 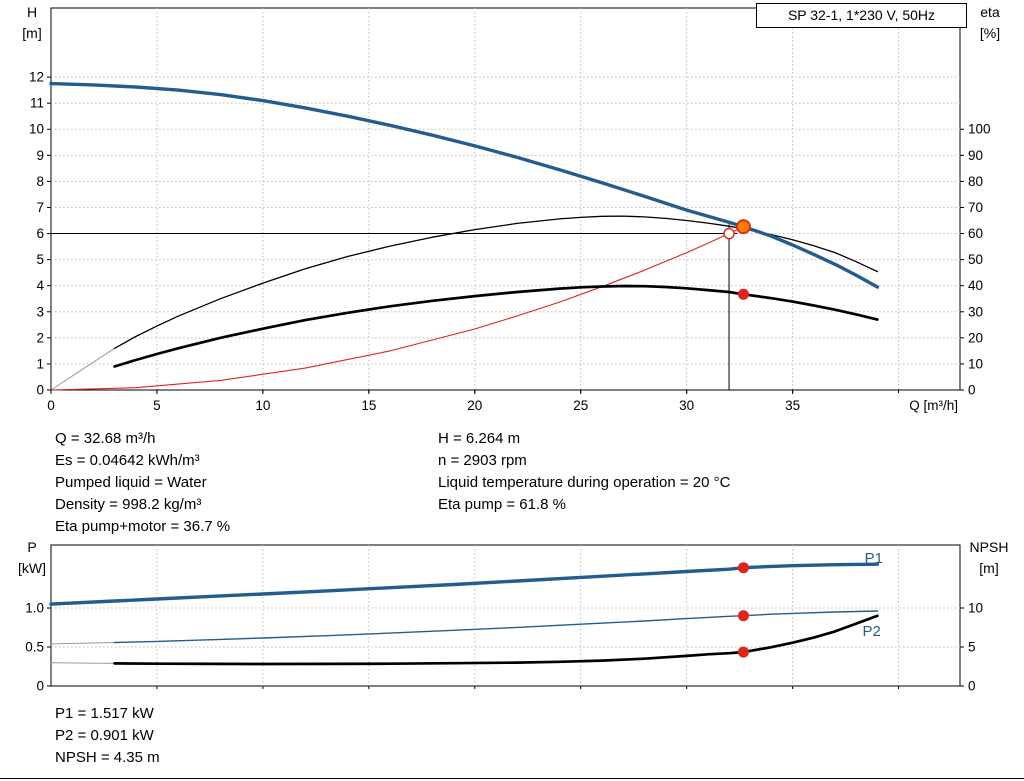 I want to click on p1-duty-marker, so click(x=743, y=568).